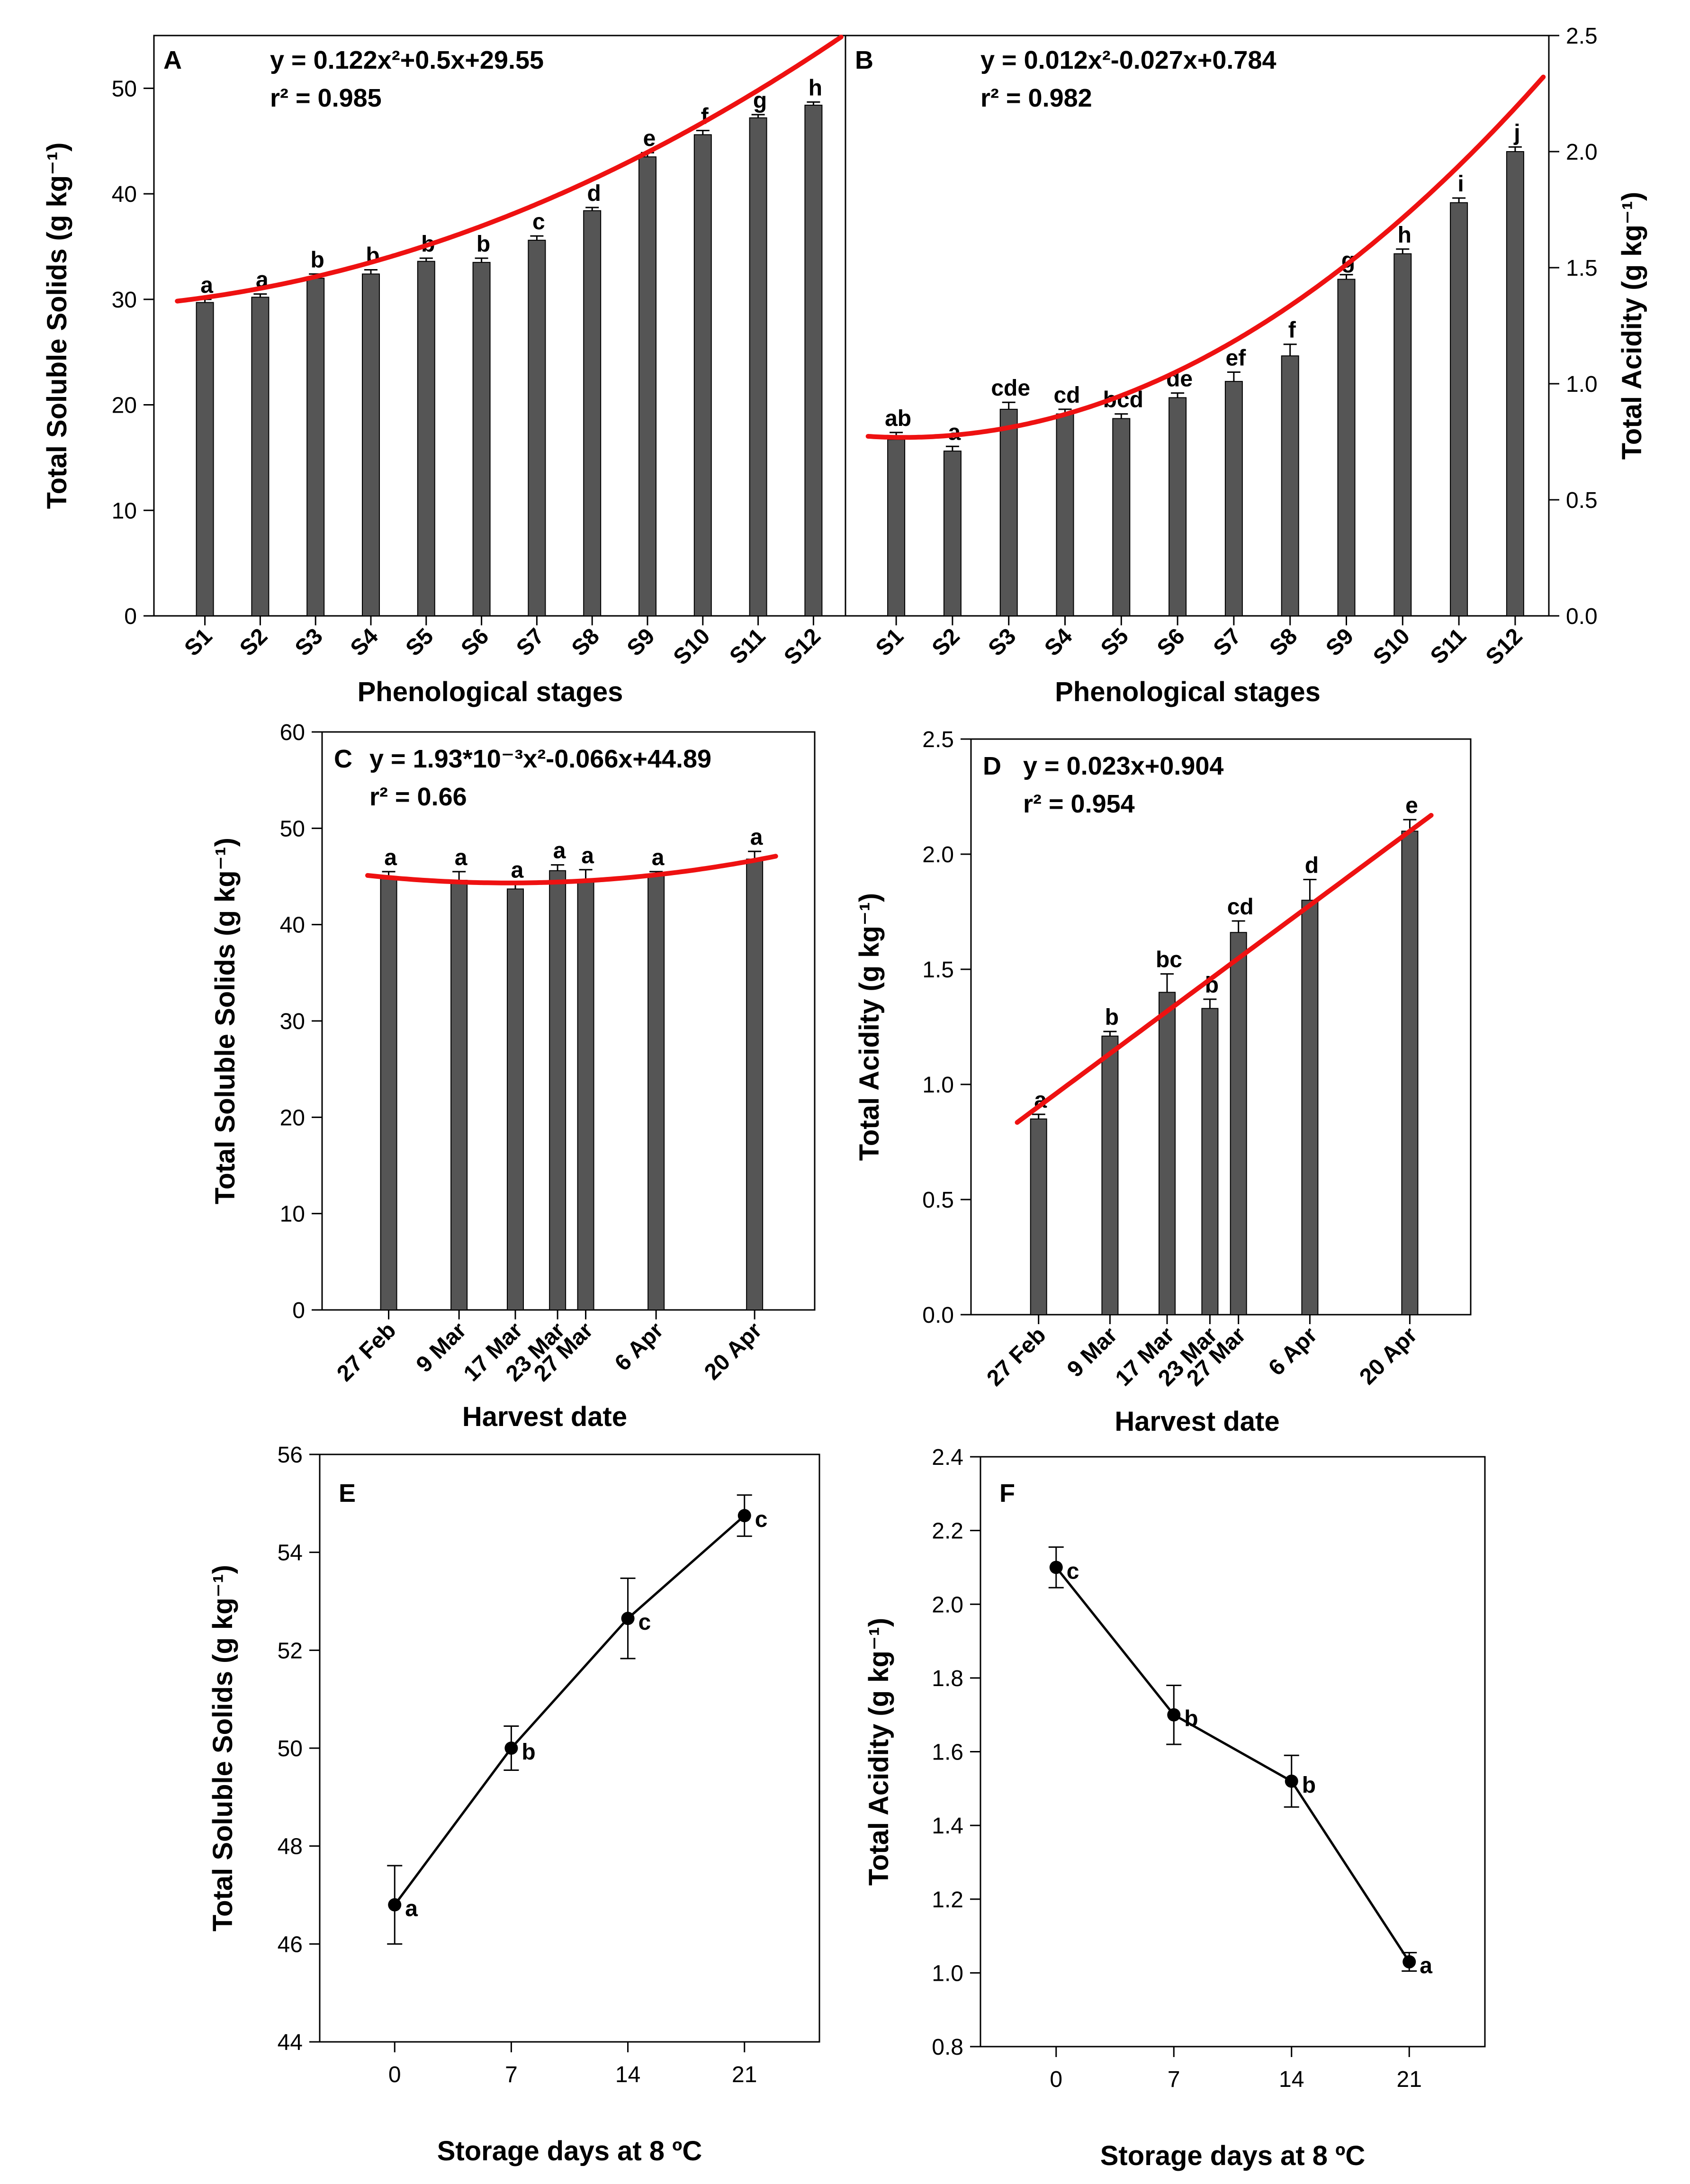  I want to click on x-tick-label: 0, so click(394, 2074).